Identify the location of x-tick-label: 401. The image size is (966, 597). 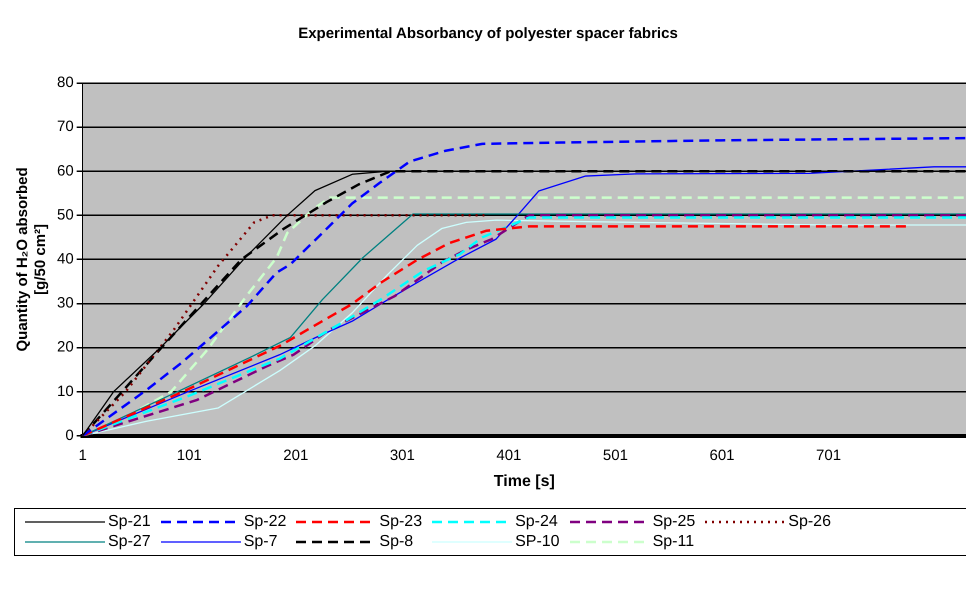
(509, 455).